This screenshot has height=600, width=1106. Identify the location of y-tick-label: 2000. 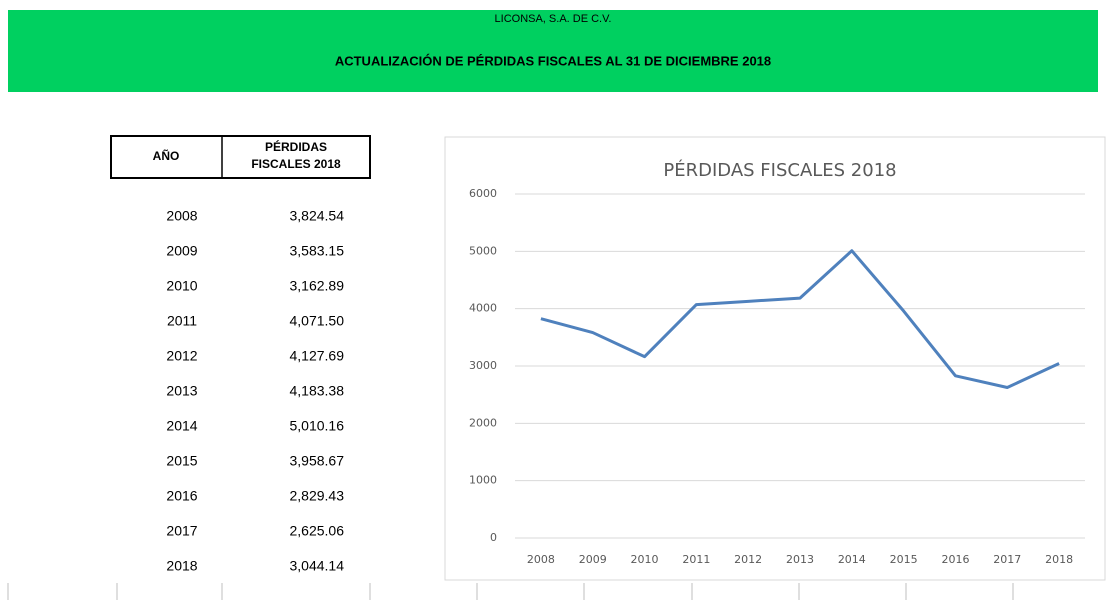
(483, 422).